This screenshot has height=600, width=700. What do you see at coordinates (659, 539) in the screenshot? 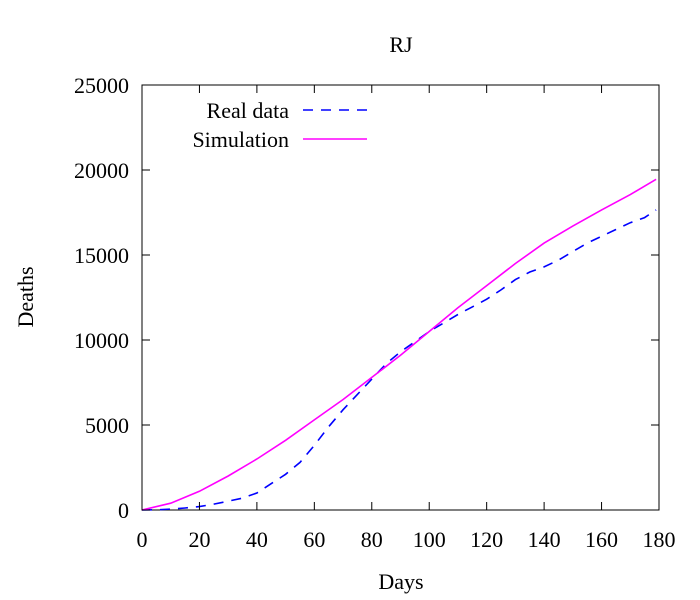
I see `x-tick-label: 180` at bounding box center [659, 539].